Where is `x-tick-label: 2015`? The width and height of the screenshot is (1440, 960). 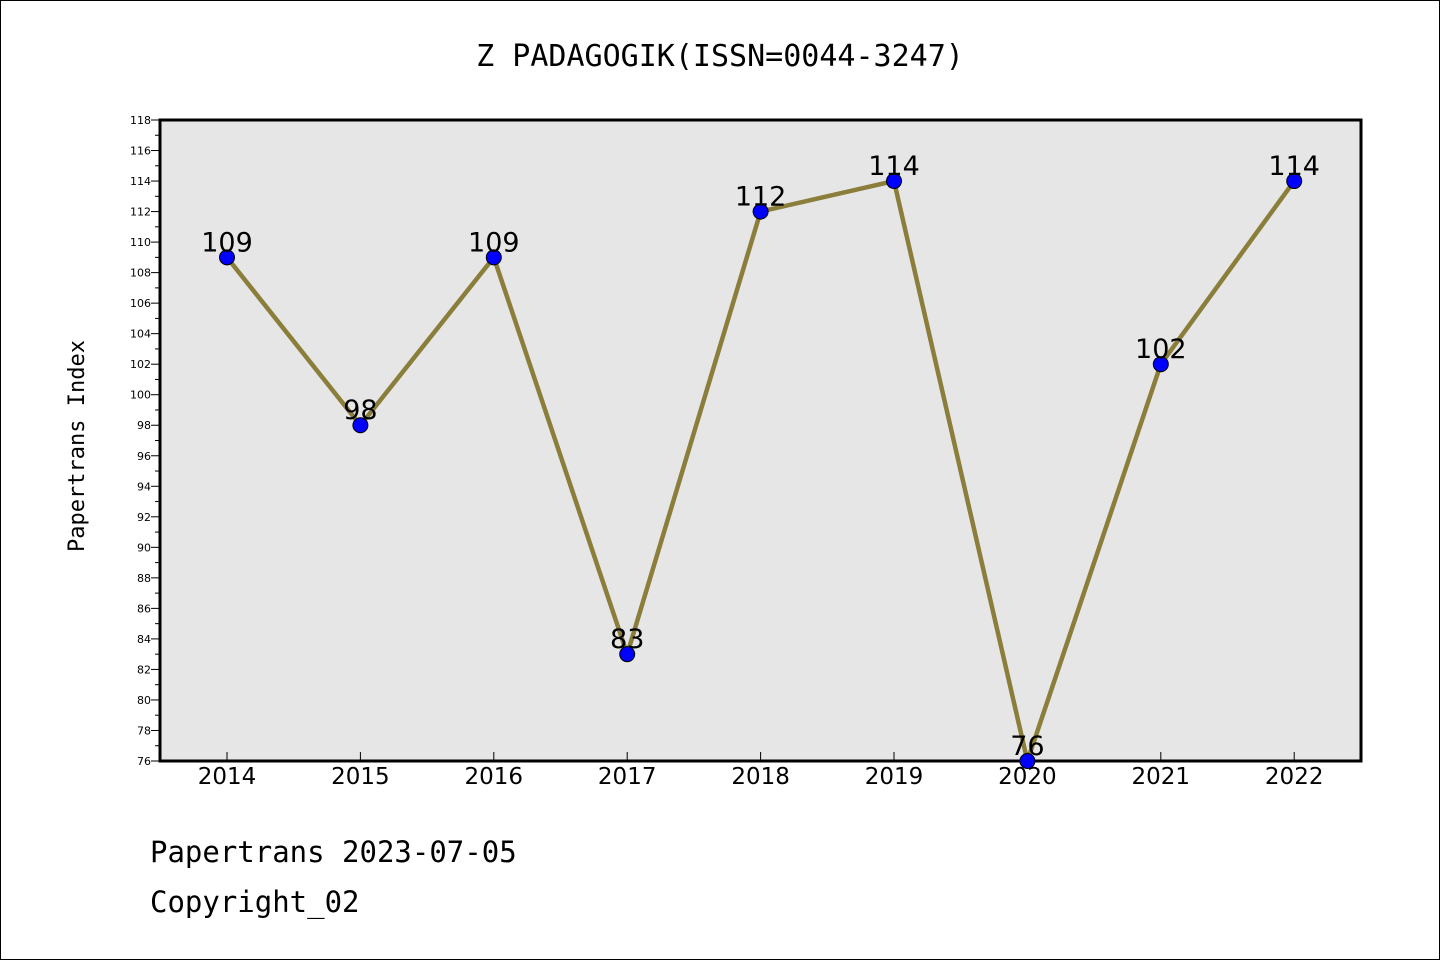
x-tick-label: 2015 is located at coordinates (360, 777).